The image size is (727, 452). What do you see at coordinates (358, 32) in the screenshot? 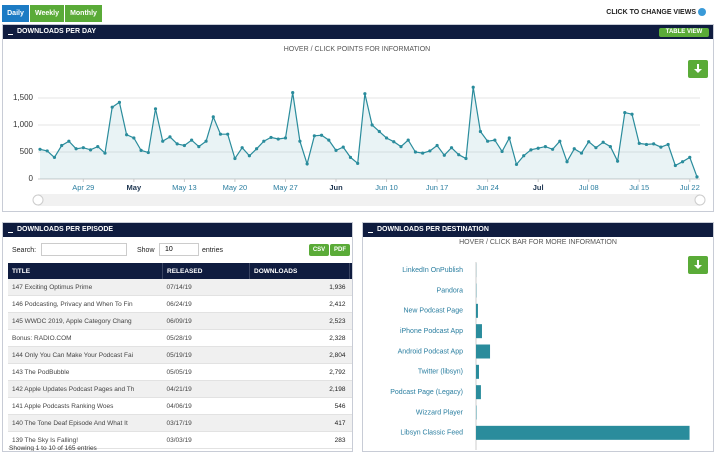
I see `panel-header: DOWNLOADS PER DAY` at bounding box center [358, 32].